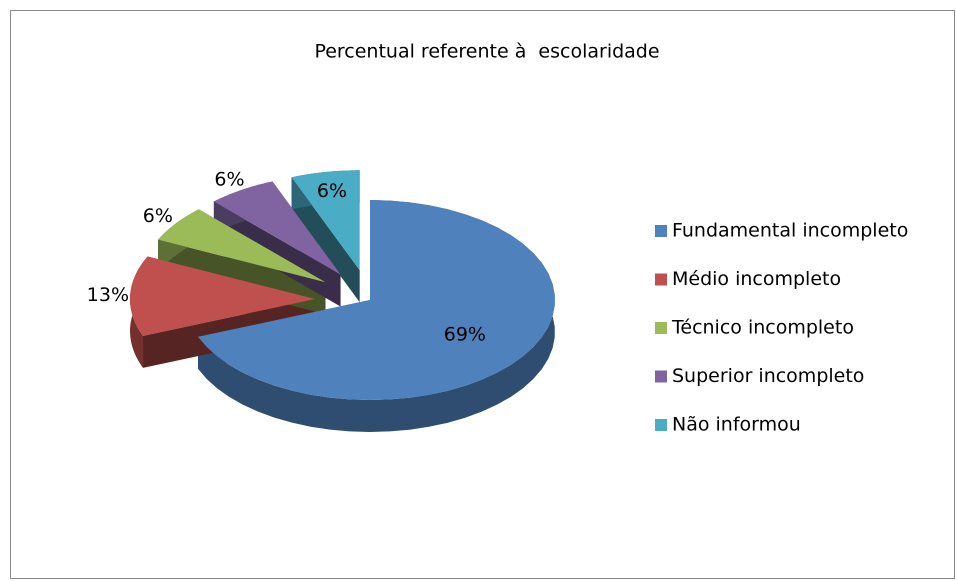  What do you see at coordinates (790, 231) in the screenshot?
I see `legend-label: Fundamental incompleto` at bounding box center [790, 231].